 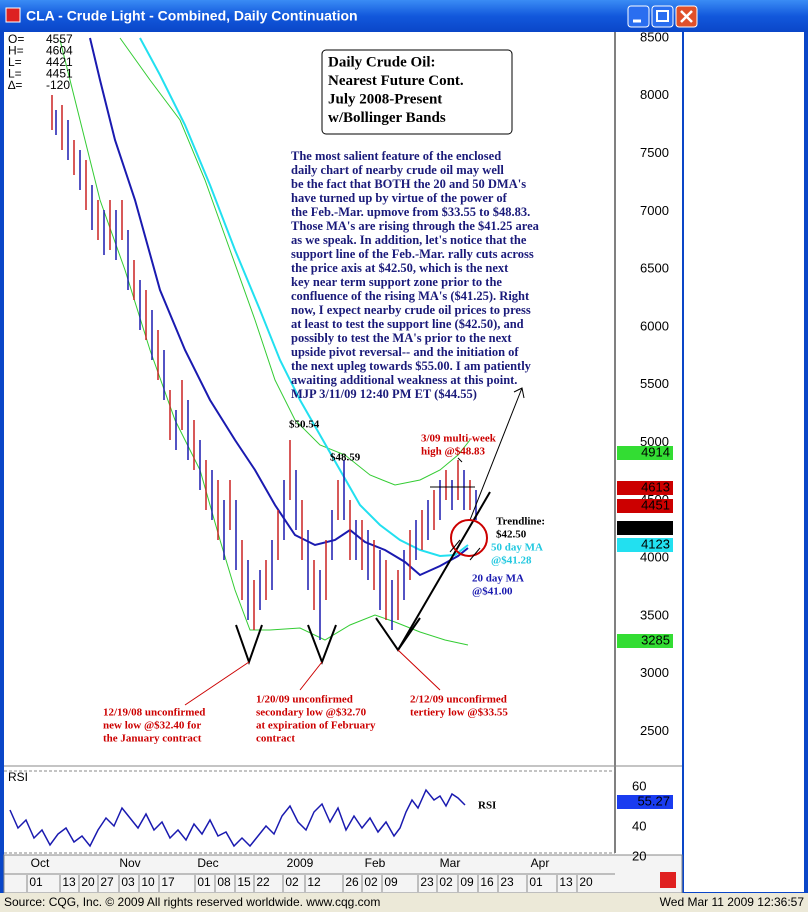 I want to click on ticks, so click(x=465, y=509).